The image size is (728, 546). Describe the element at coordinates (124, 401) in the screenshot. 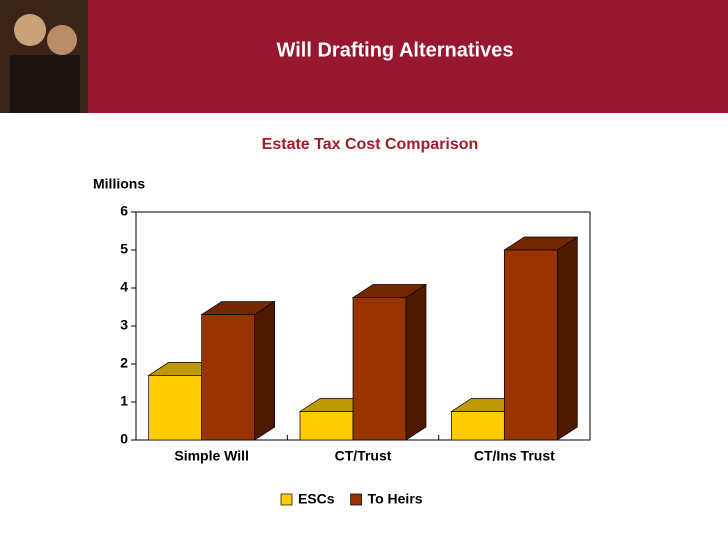

I see `y-tick-label: 1` at that location.